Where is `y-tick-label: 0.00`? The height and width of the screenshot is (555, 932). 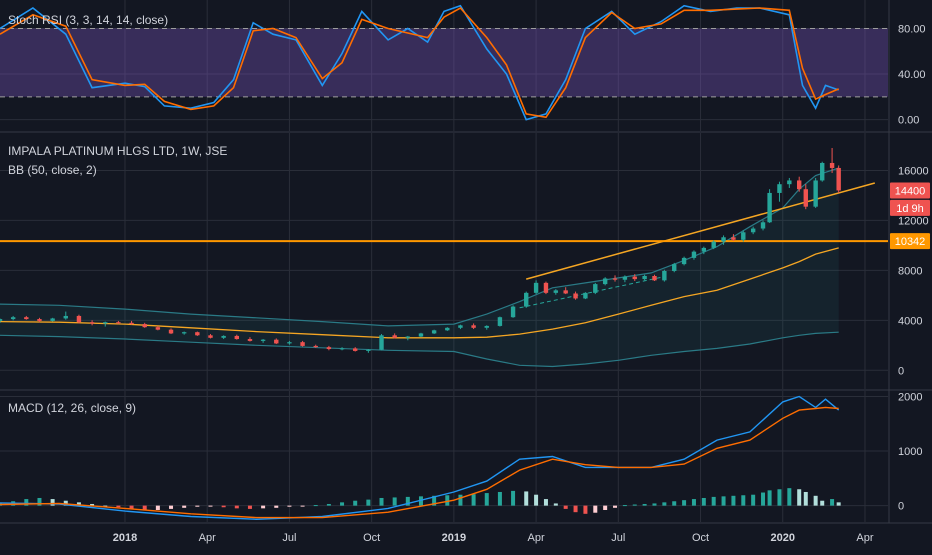
y-tick-label: 0.00 is located at coordinates (908, 121).